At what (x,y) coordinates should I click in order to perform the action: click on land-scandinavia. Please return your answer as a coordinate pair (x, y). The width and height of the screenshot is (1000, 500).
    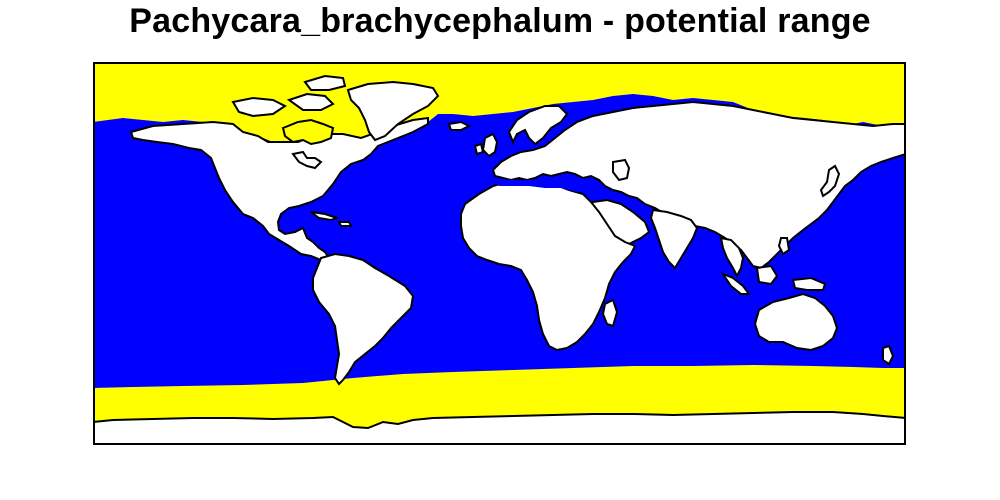
    Looking at the image, I should click on (538, 125).